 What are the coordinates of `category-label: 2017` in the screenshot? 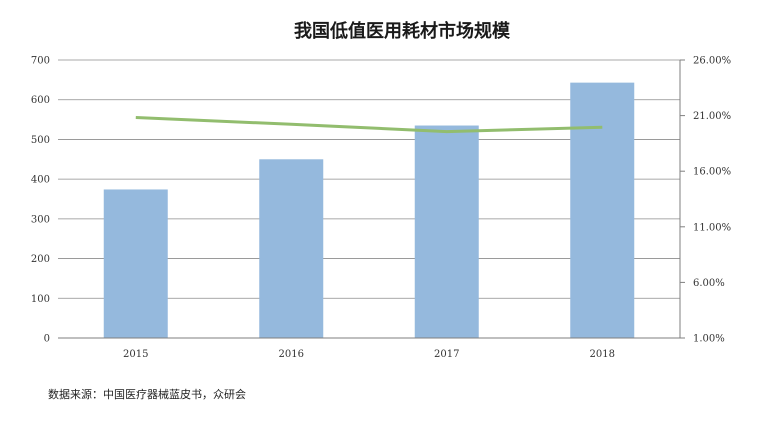 It's located at (446, 354).